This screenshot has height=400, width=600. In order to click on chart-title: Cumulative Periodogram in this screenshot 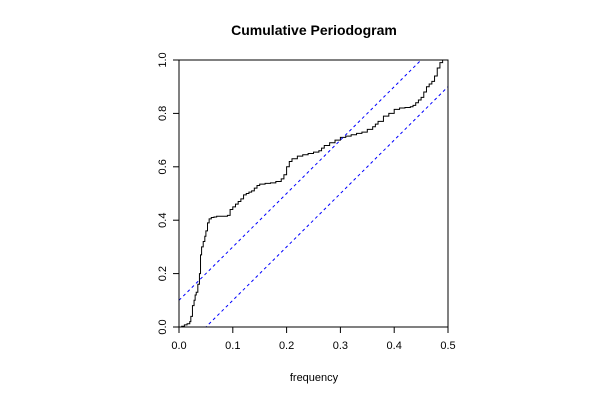, I will do `click(314, 30)`.